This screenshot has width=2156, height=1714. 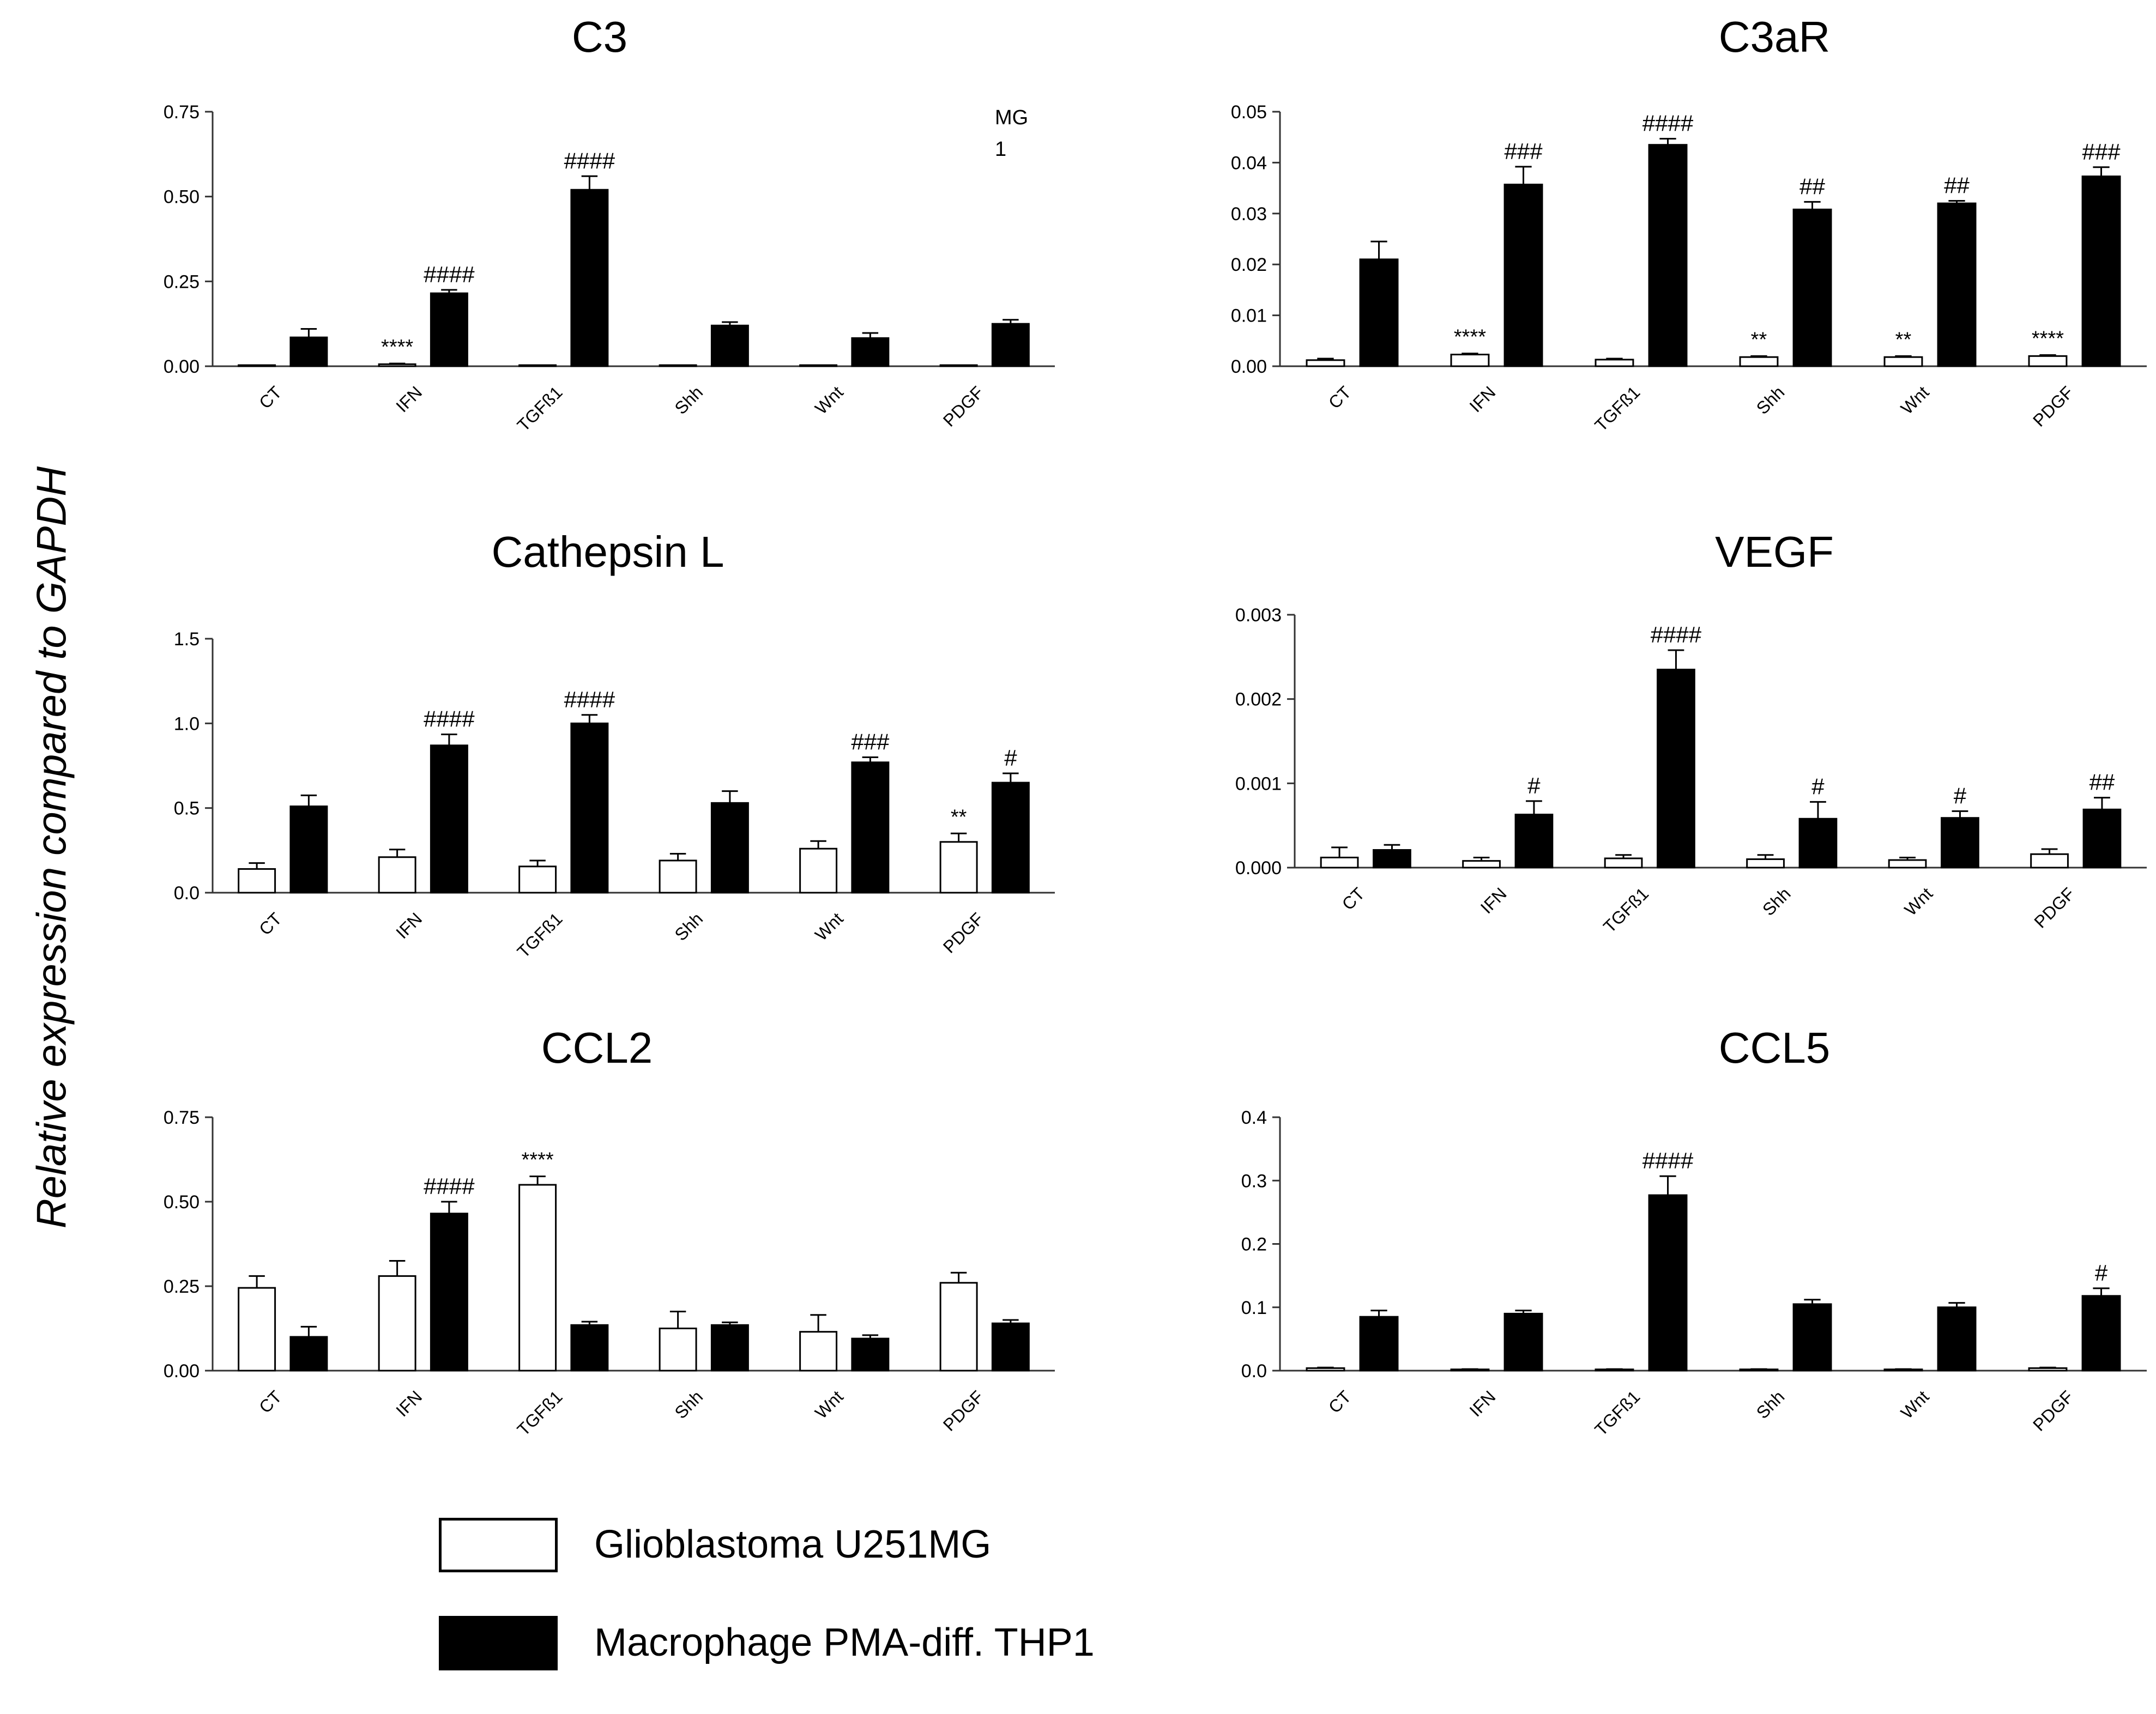 I want to click on chart-title: C3aR, so click(x=1775, y=37).